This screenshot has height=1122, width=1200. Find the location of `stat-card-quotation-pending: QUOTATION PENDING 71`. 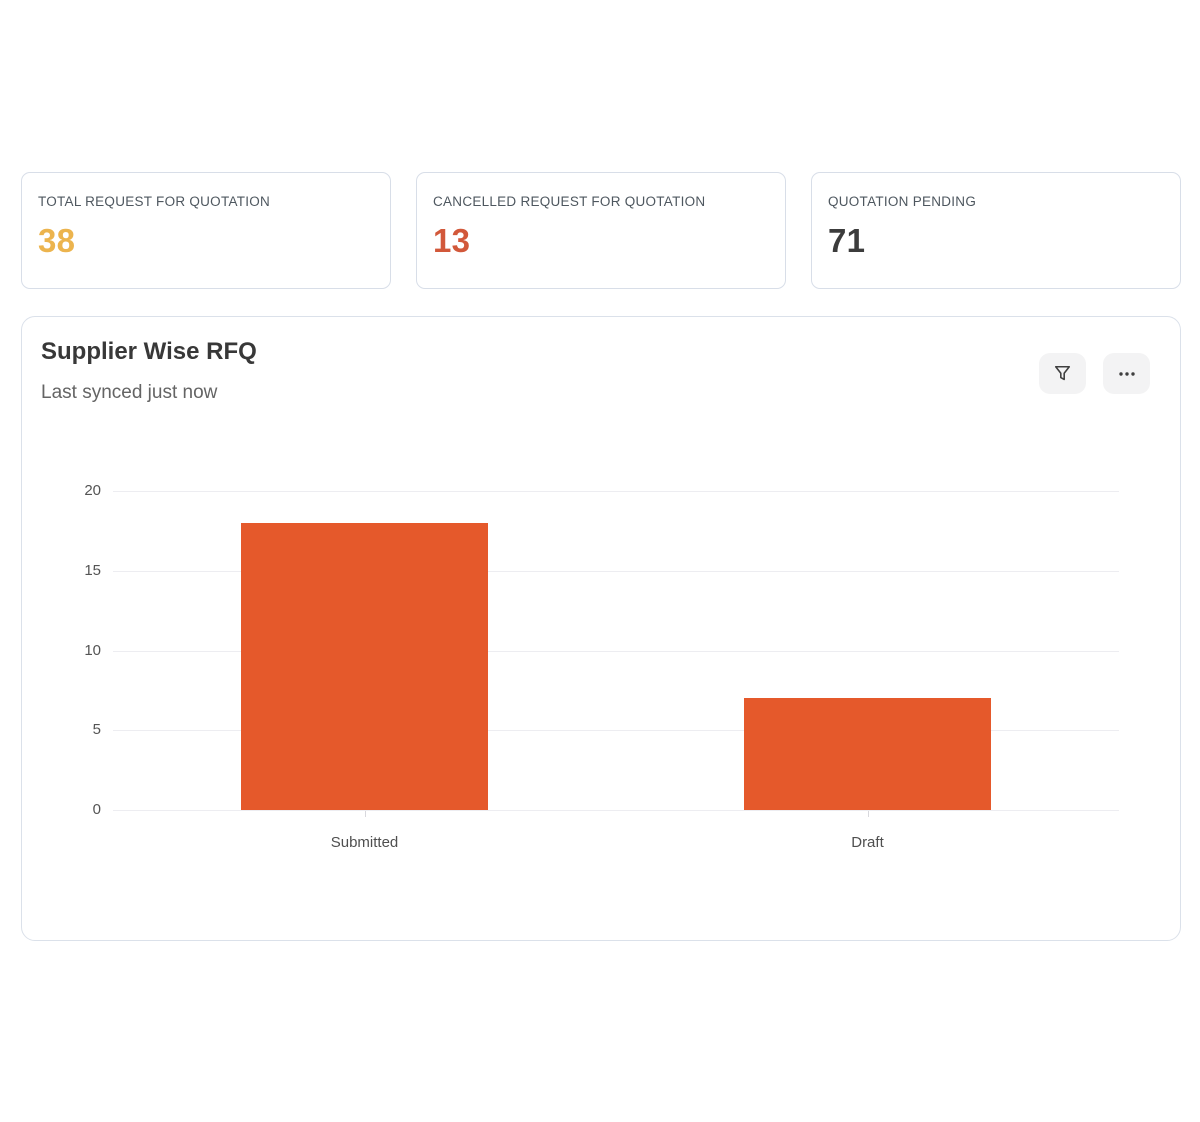

stat-card-quotation-pending: QUOTATION PENDING 71 is located at coordinates (996, 230).